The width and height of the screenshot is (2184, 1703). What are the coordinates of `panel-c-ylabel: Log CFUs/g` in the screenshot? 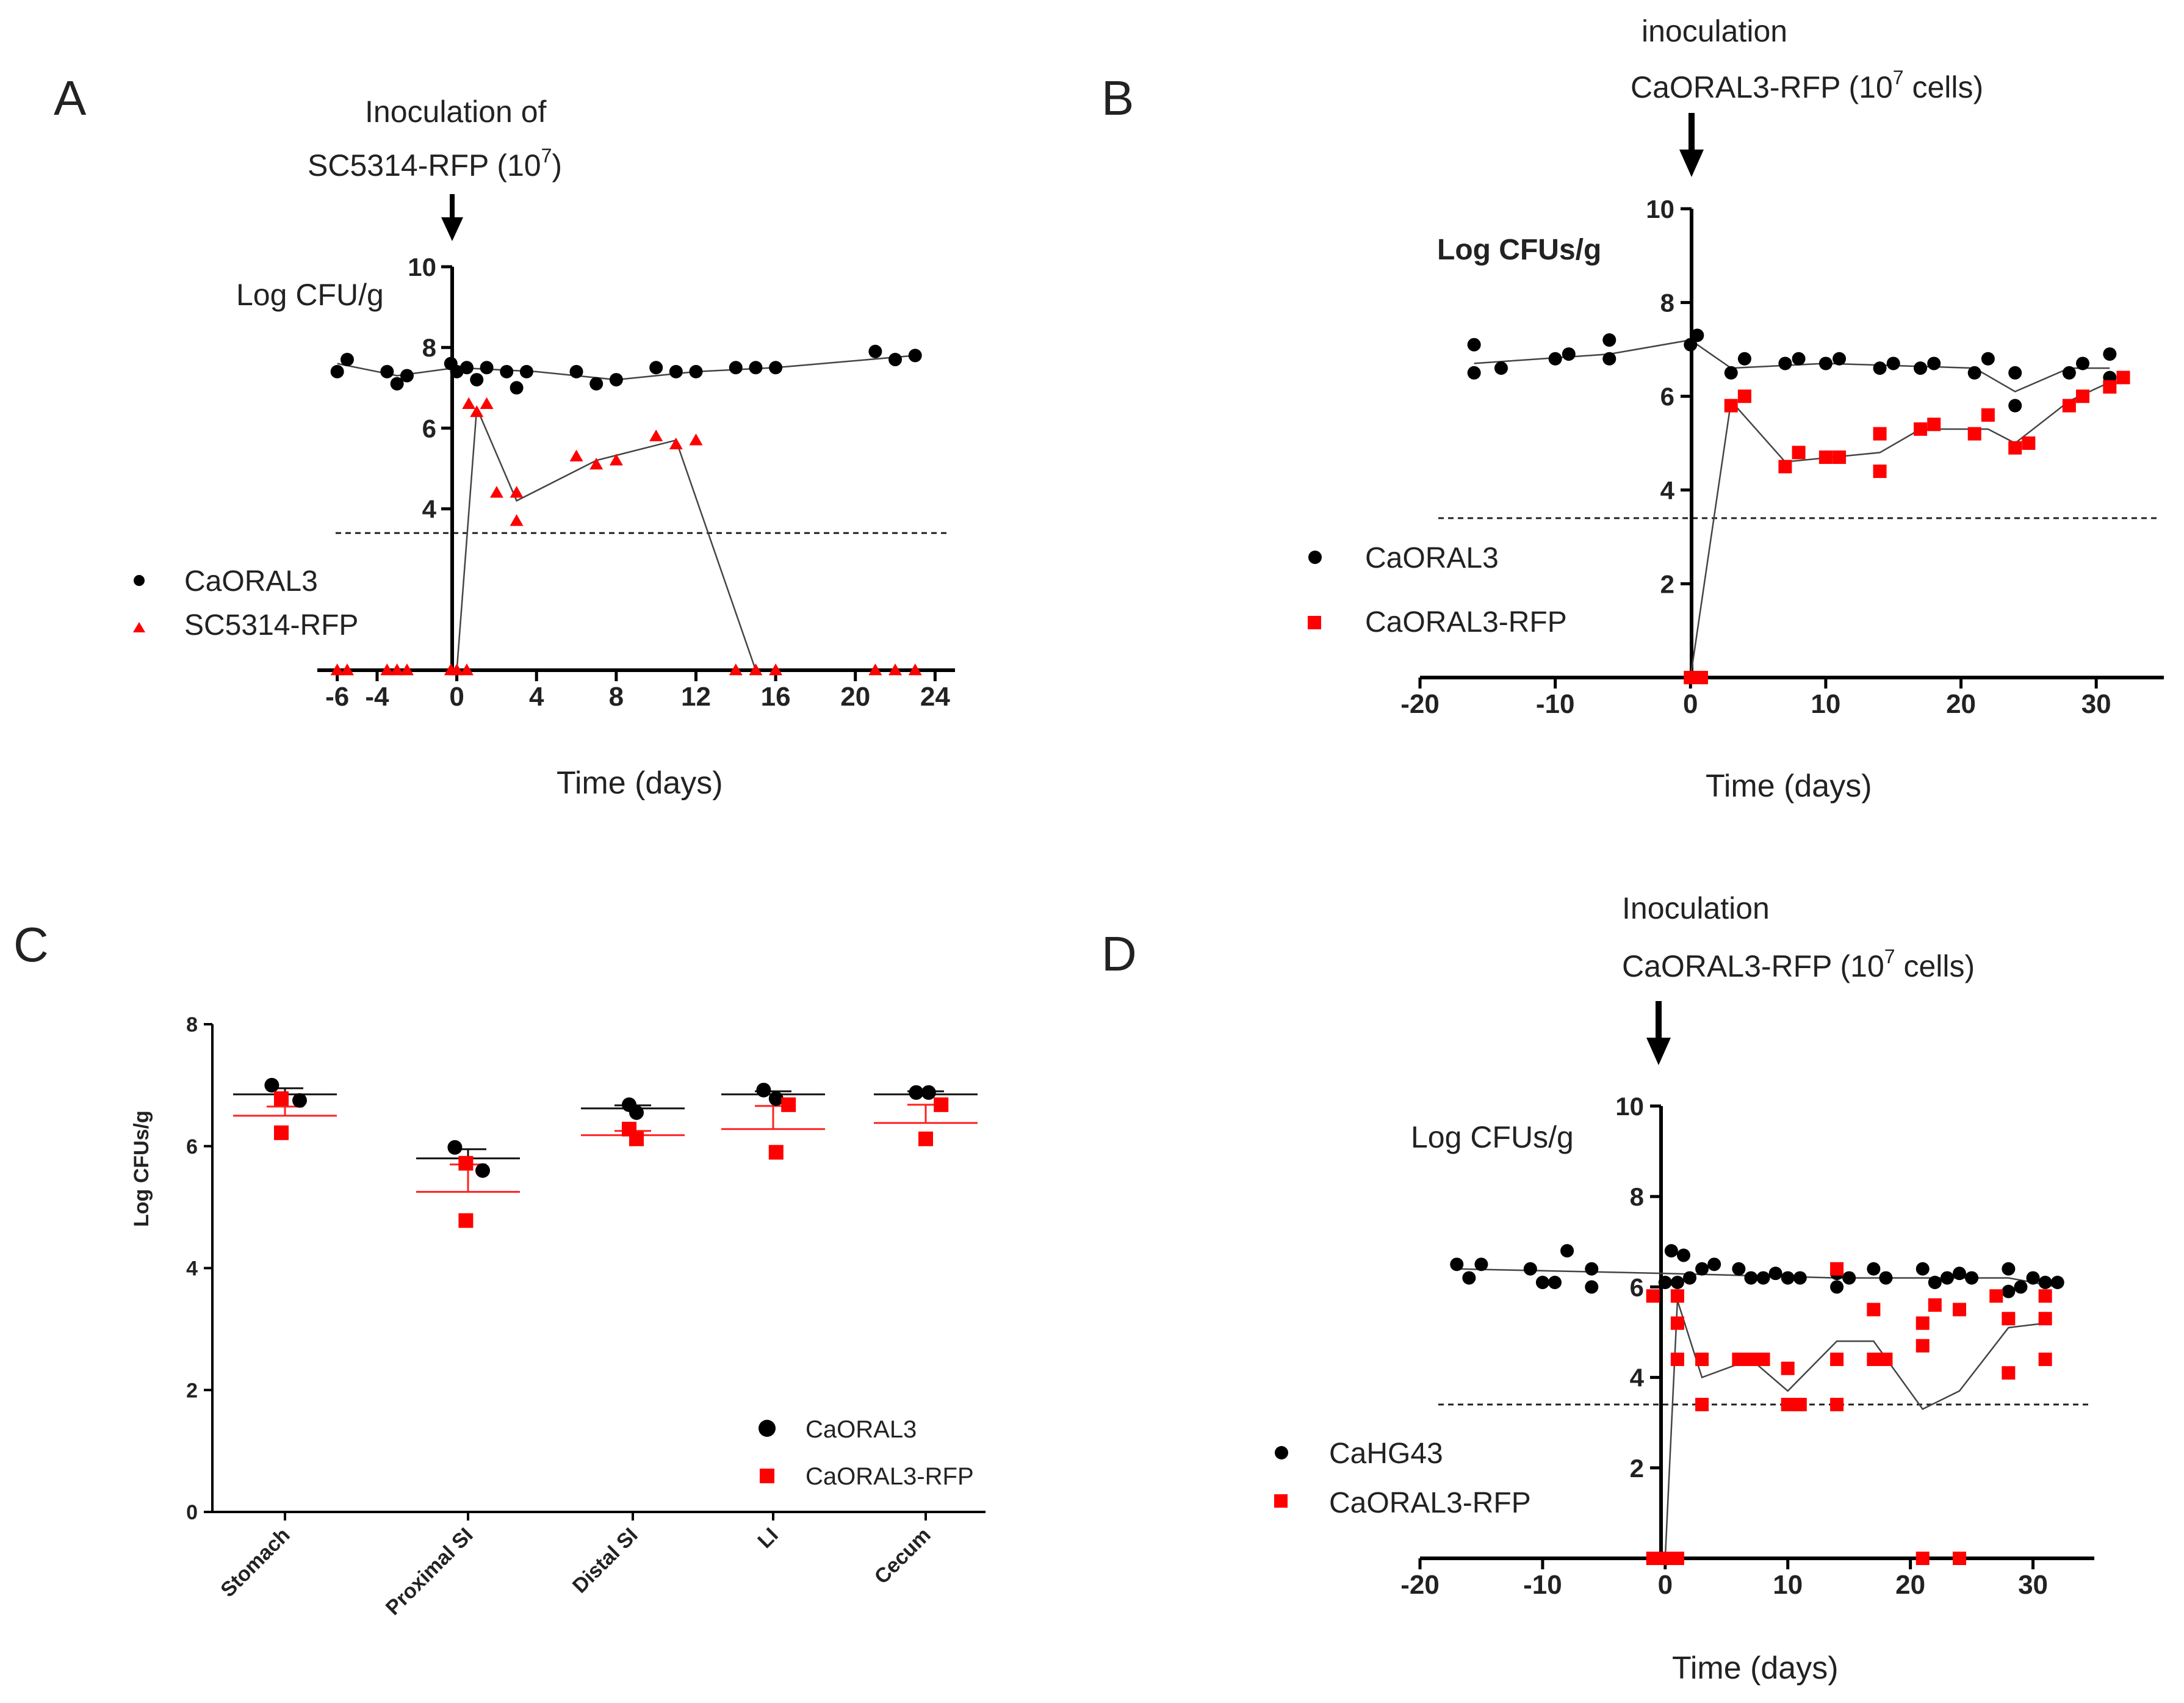 It's located at (141, 1168).